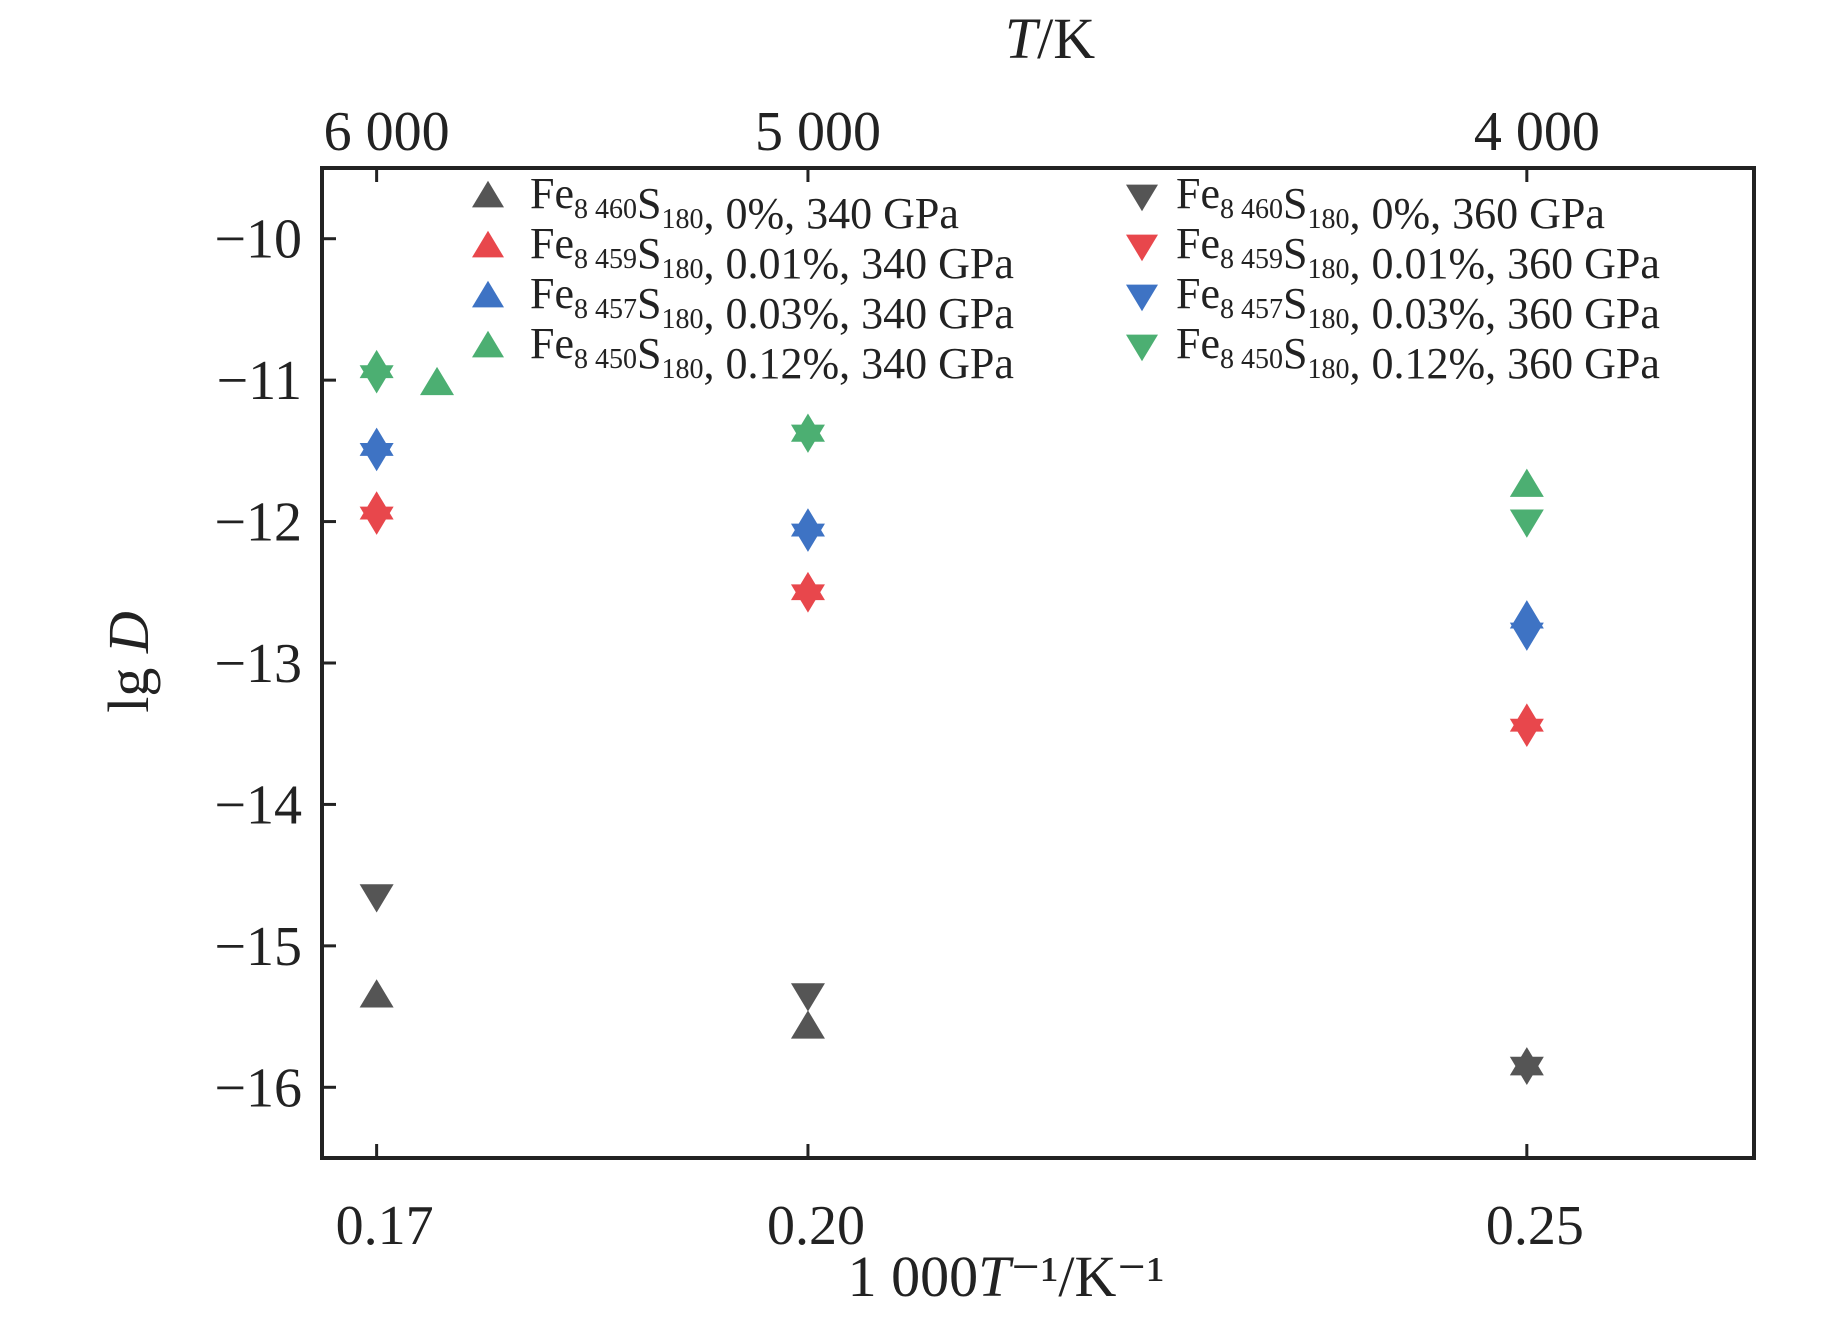 The width and height of the screenshot is (1843, 1321). Describe the element at coordinates (258, 664) in the screenshot. I see `y-tick-label: −13` at that location.